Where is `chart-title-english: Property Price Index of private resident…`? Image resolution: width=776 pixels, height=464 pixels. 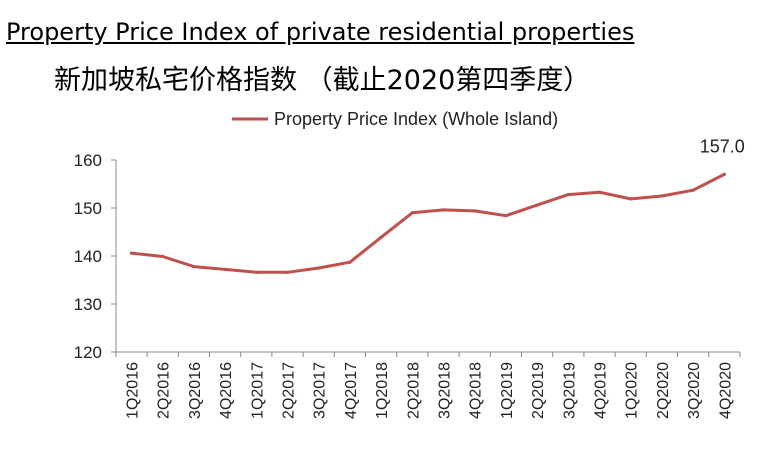 chart-title-english: Property Price Index of private resident… is located at coordinates (320, 32).